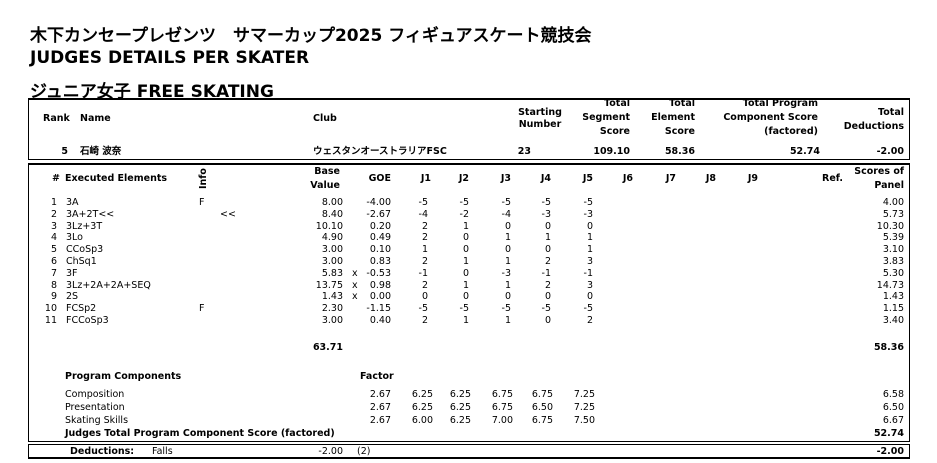 The width and height of the screenshot is (937, 463). Describe the element at coordinates (332, 309) in the screenshot. I see `base-value: 2.30` at that location.